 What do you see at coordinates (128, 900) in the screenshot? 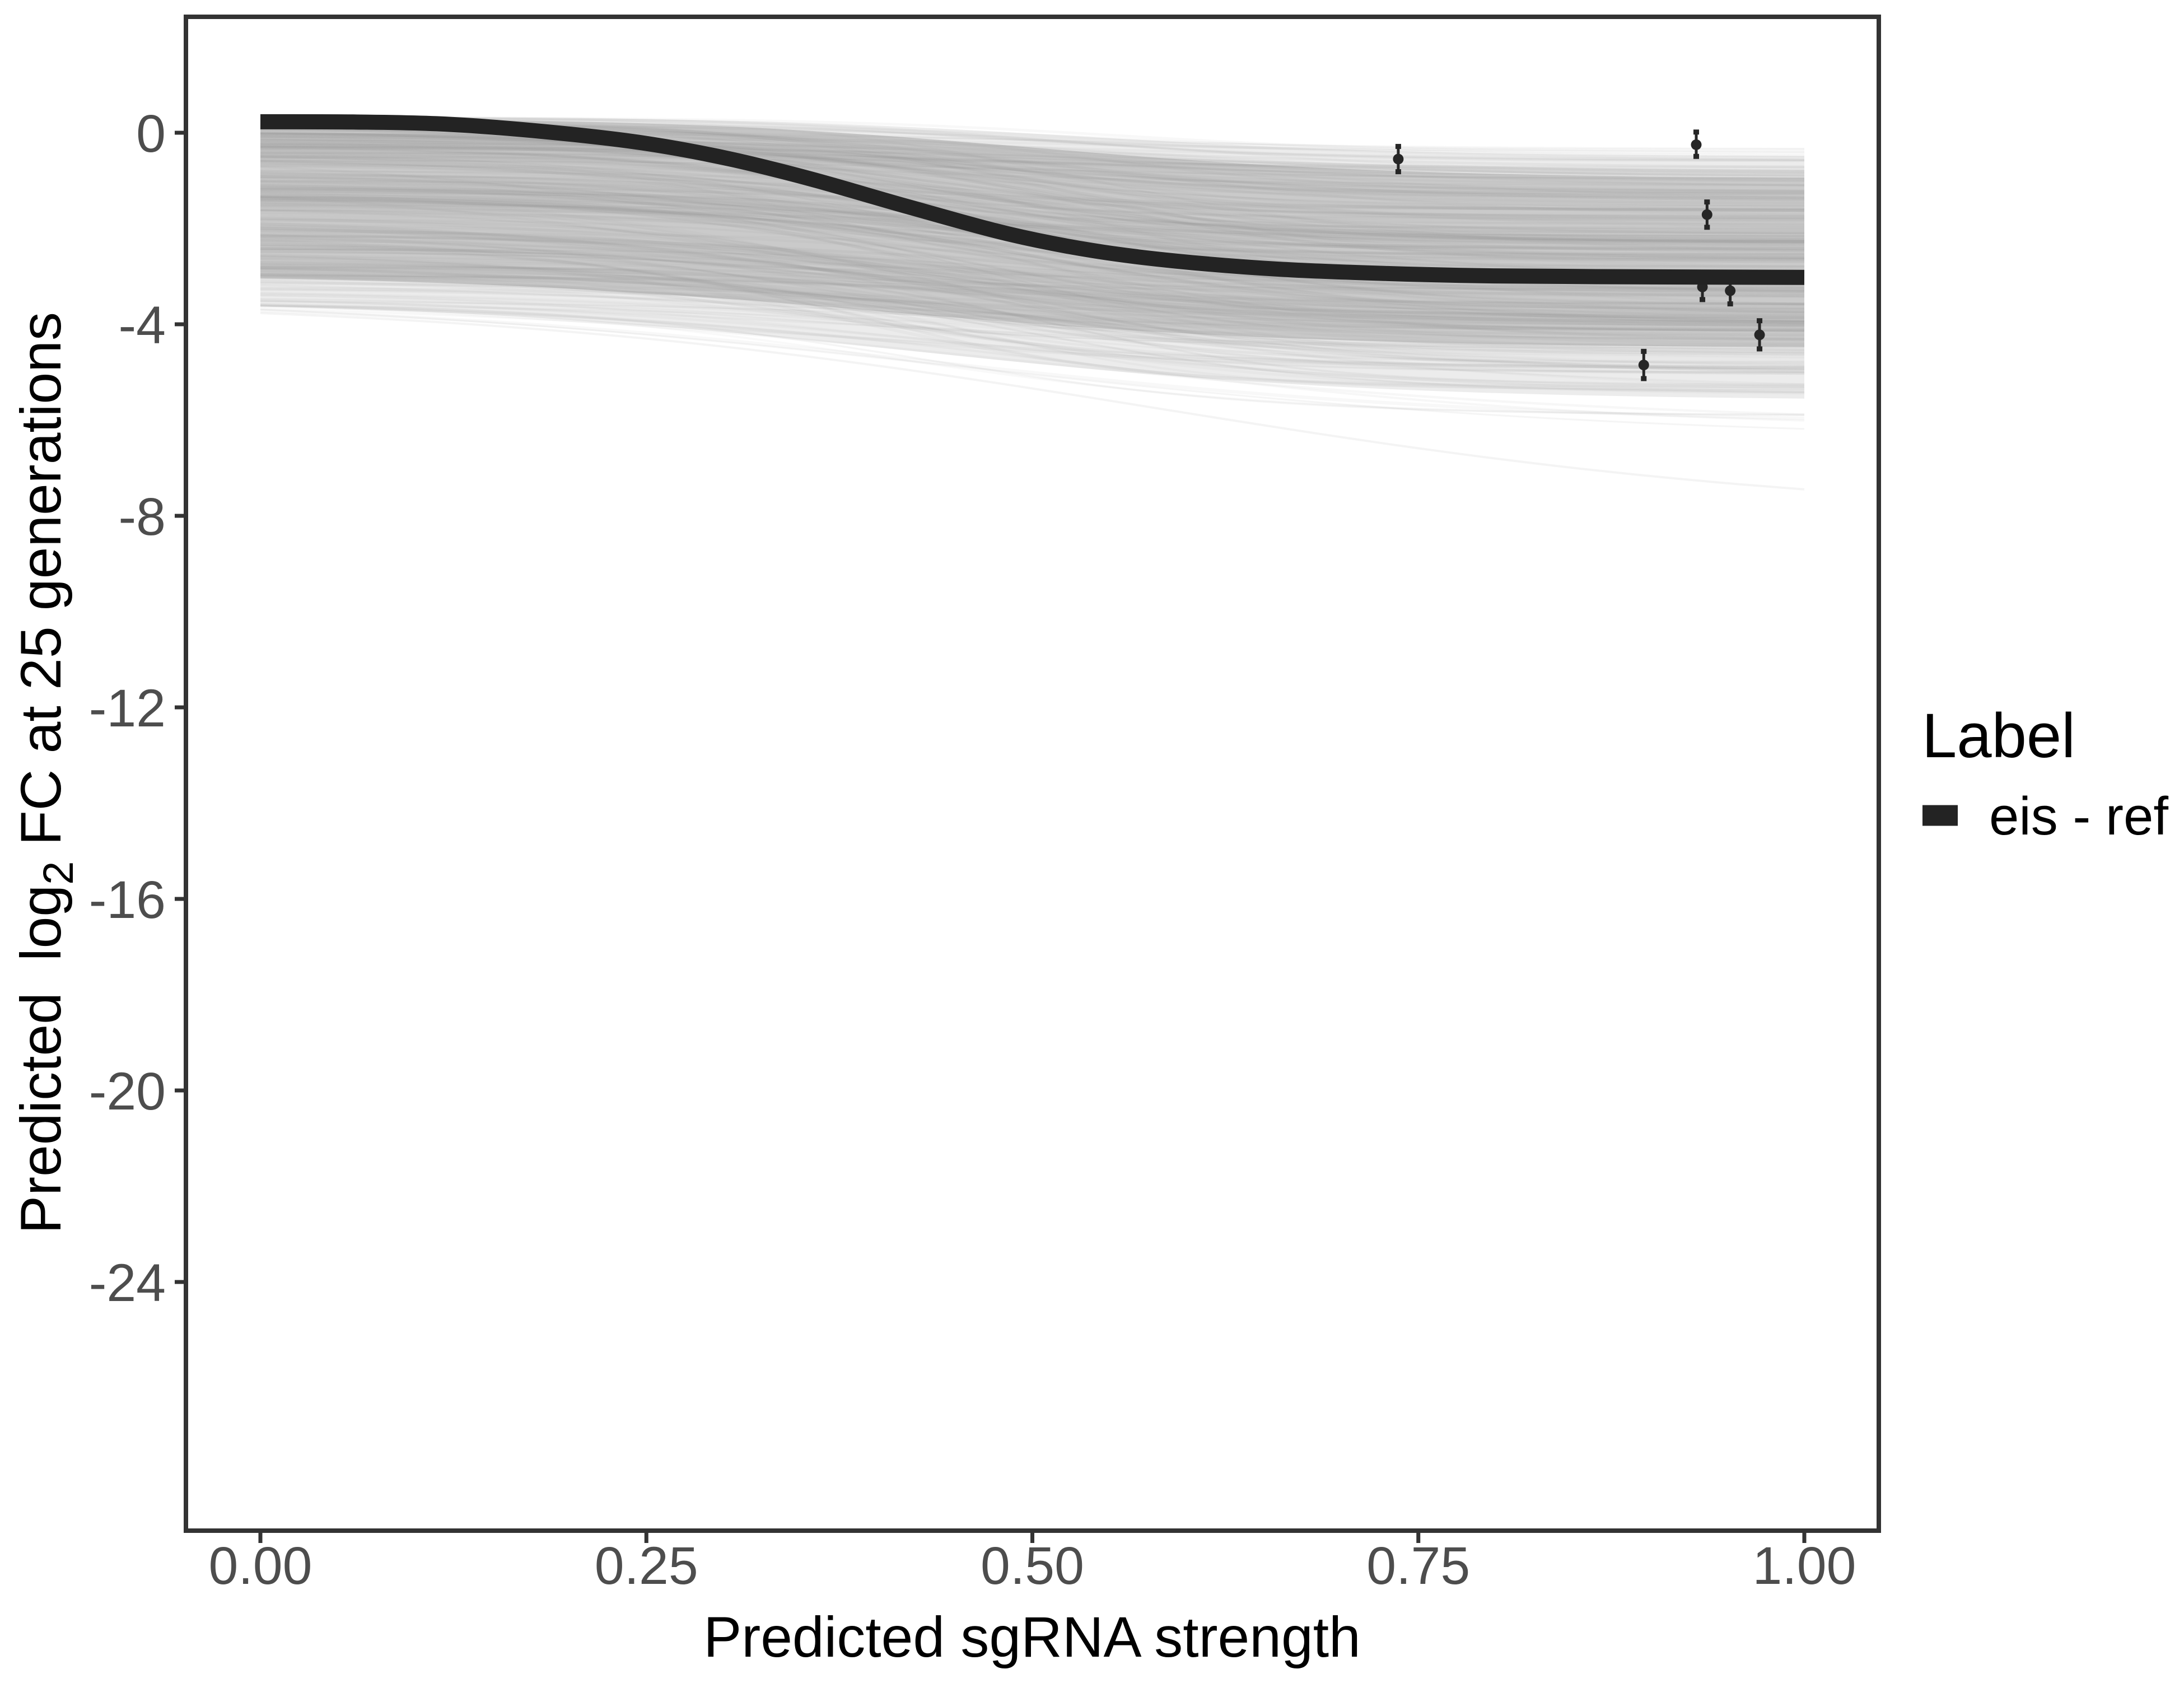
I see `y-tick-label: -16` at bounding box center [128, 900].